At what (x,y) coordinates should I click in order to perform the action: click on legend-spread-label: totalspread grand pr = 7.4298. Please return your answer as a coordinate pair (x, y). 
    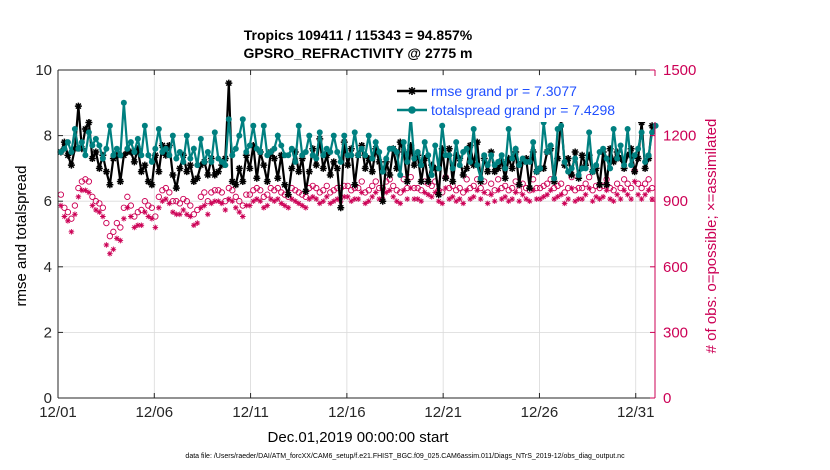
    Looking at the image, I should click on (523, 110).